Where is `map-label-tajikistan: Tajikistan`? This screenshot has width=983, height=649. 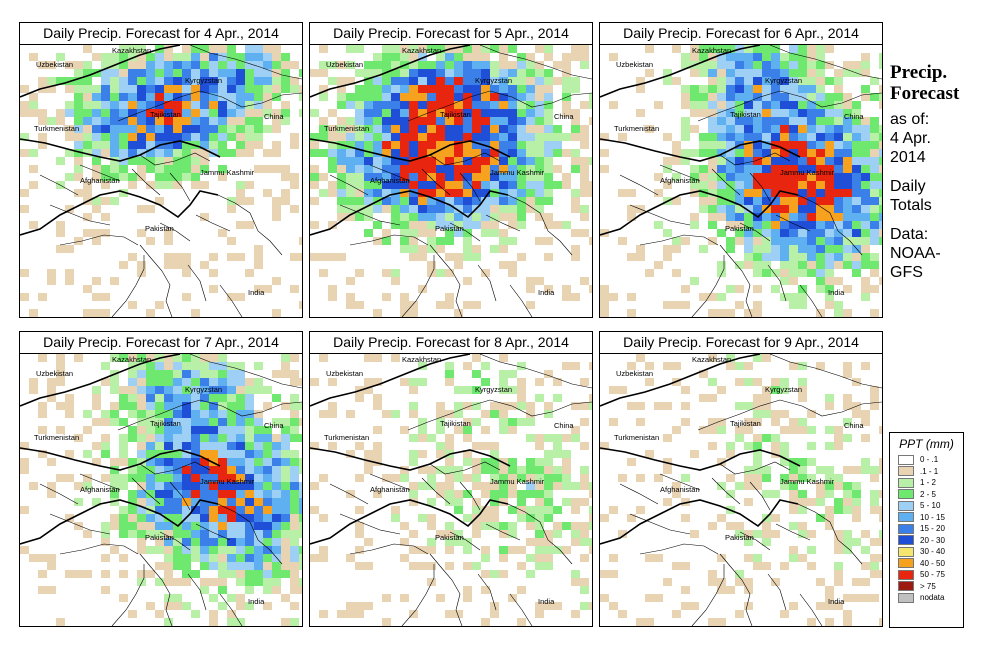 map-label-tajikistan: Tajikistan is located at coordinates (745, 114).